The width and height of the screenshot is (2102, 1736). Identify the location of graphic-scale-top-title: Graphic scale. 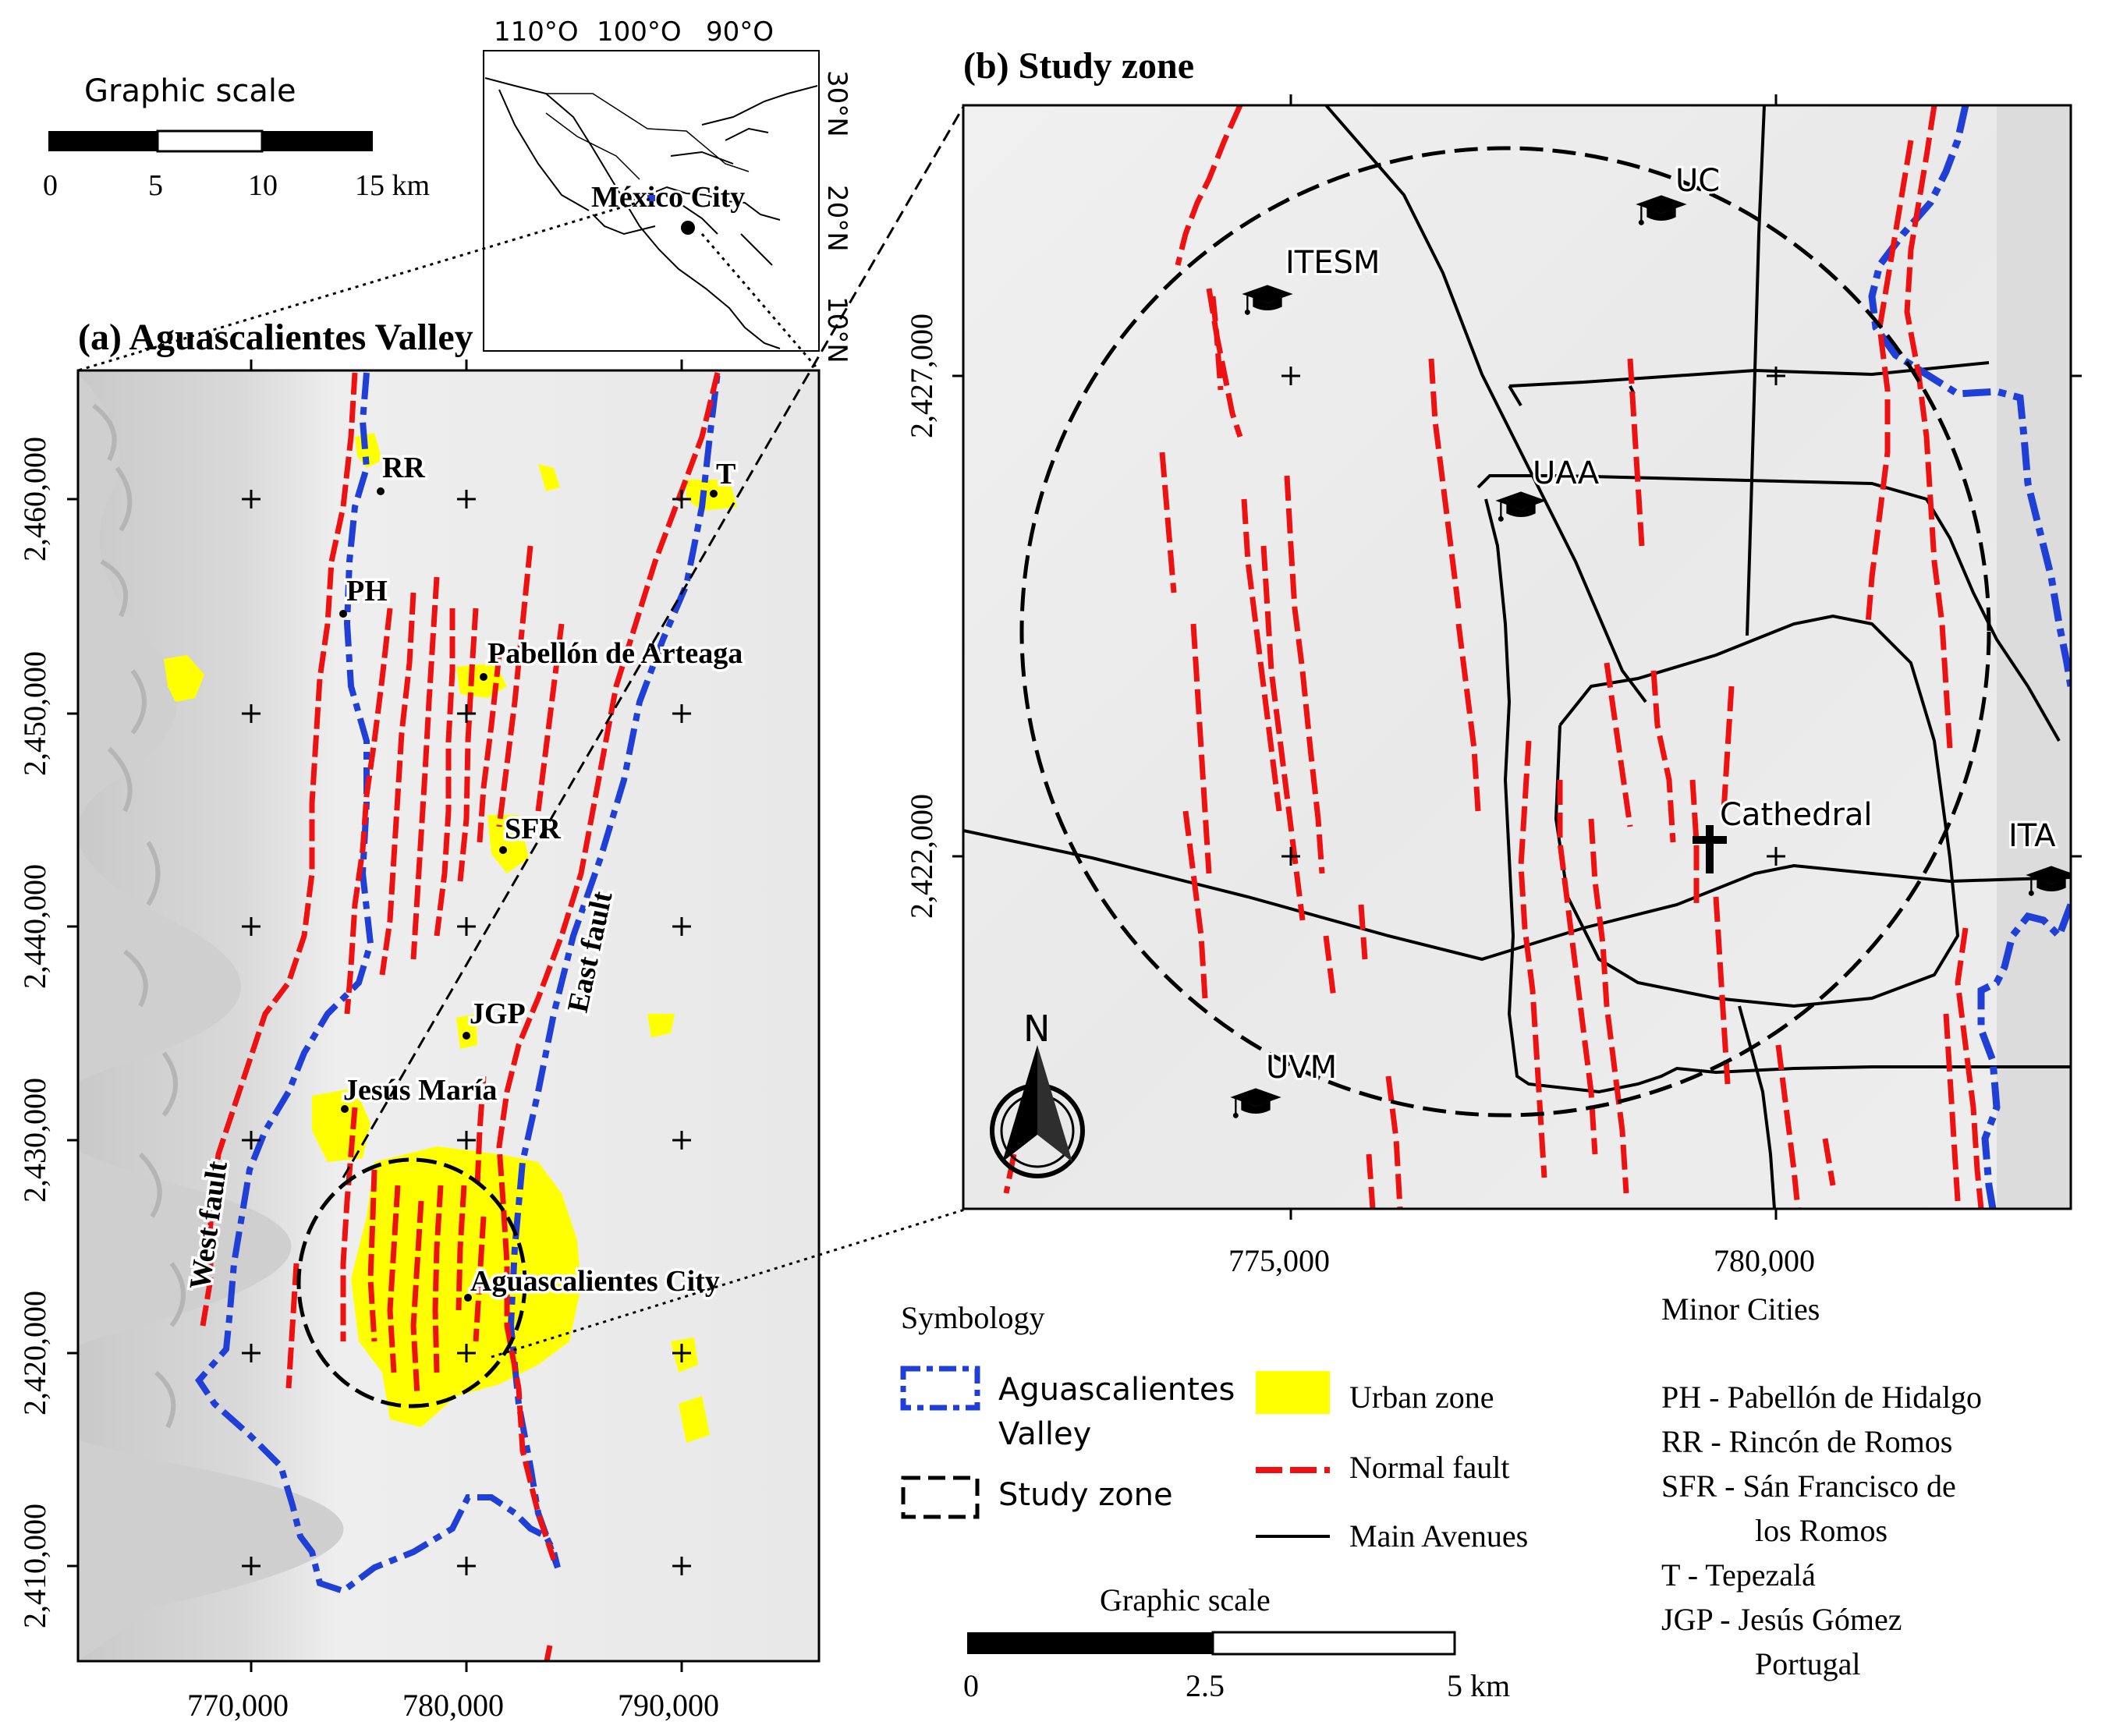
(190, 91).